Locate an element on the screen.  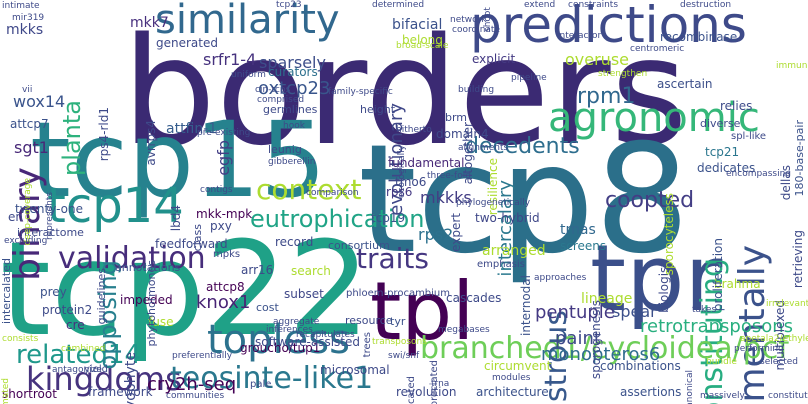
word: decedents is located at coordinates (522, 146).